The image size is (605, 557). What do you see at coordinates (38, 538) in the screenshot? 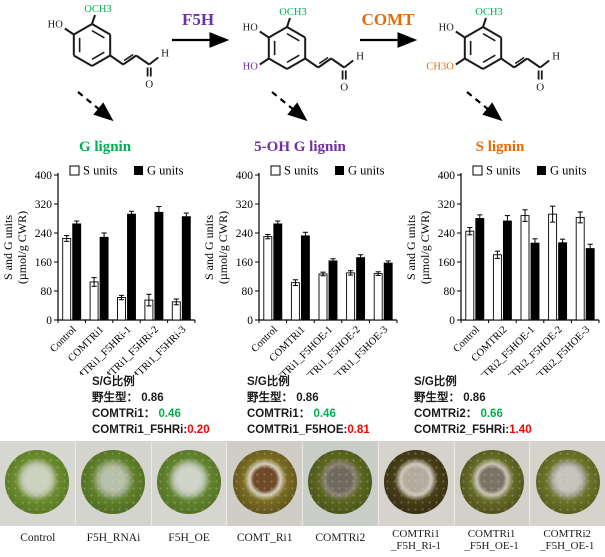
I see `stem-section-label: Control` at bounding box center [38, 538].